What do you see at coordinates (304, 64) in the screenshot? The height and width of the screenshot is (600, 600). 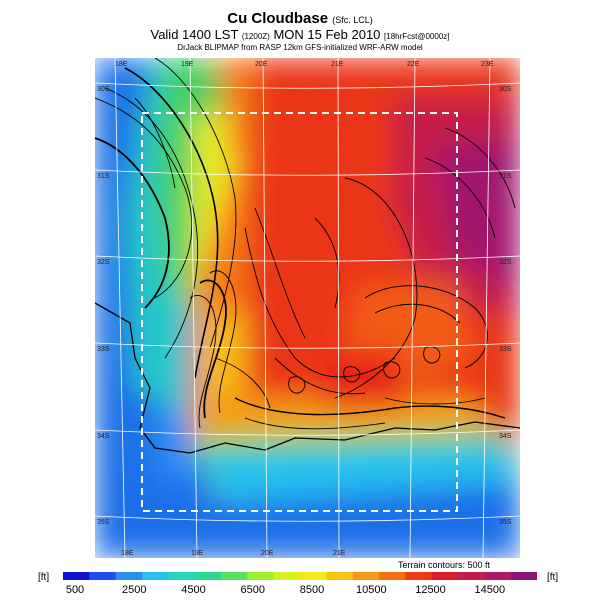 I see `lon-labels-top: 18E 19E 20E 21E 22E 23E` at bounding box center [304, 64].